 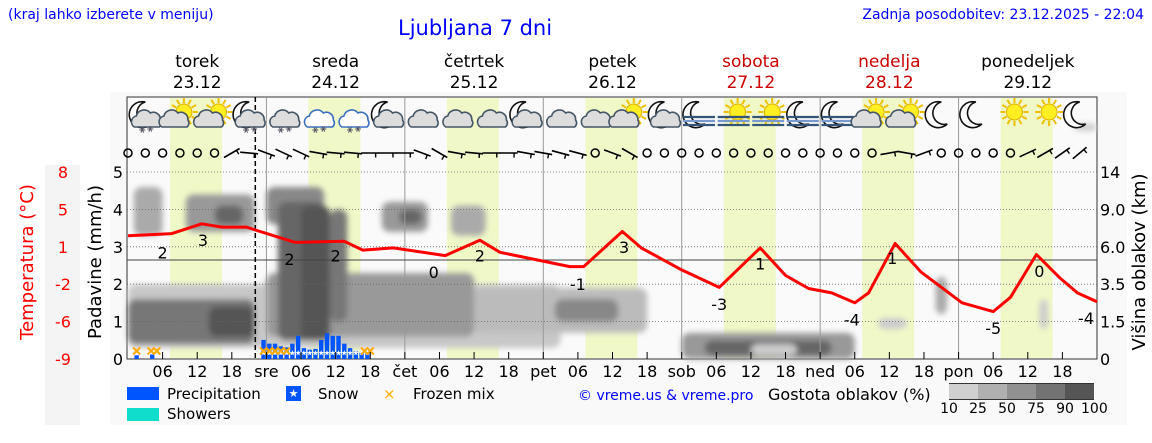 I want to click on moon-cloud-snow-icon, so click(x=249, y=116).